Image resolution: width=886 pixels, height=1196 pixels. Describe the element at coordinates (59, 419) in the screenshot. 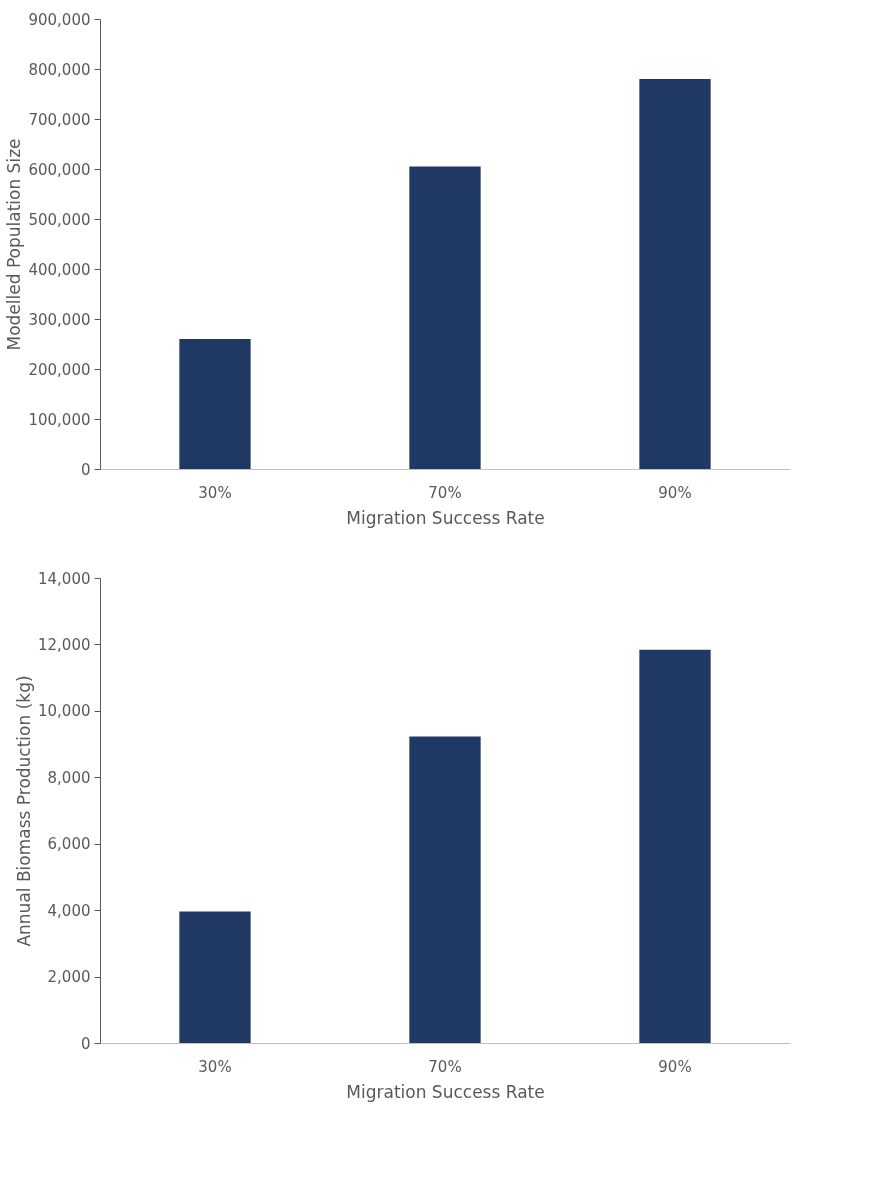

I see `y-tick-label: 100,000` at that location.